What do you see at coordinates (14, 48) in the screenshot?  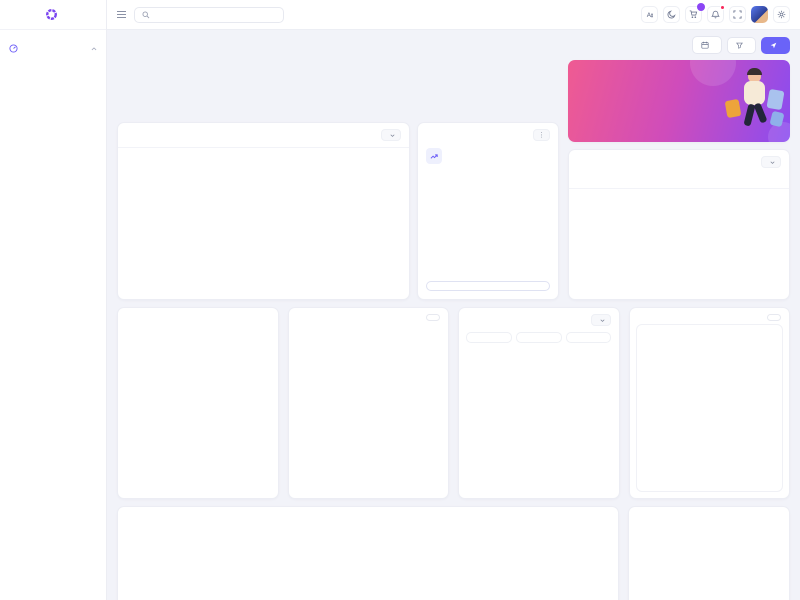 I see `dashboards-icon` at bounding box center [14, 48].